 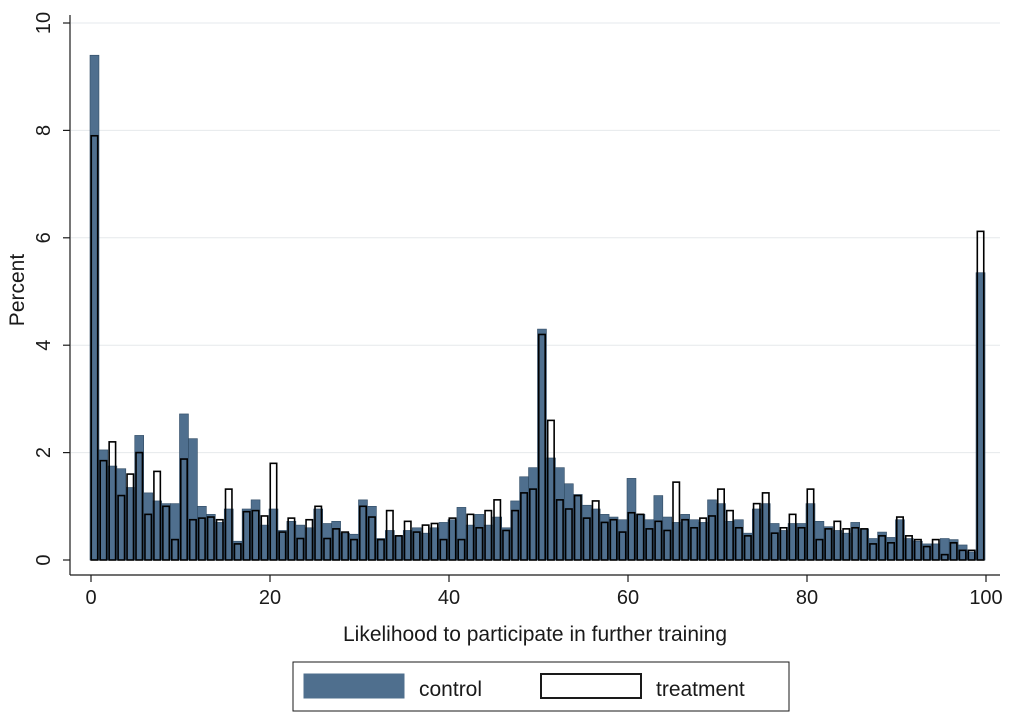 What do you see at coordinates (44, 452) in the screenshot?
I see `y-tick-label-2: 2` at bounding box center [44, 452].